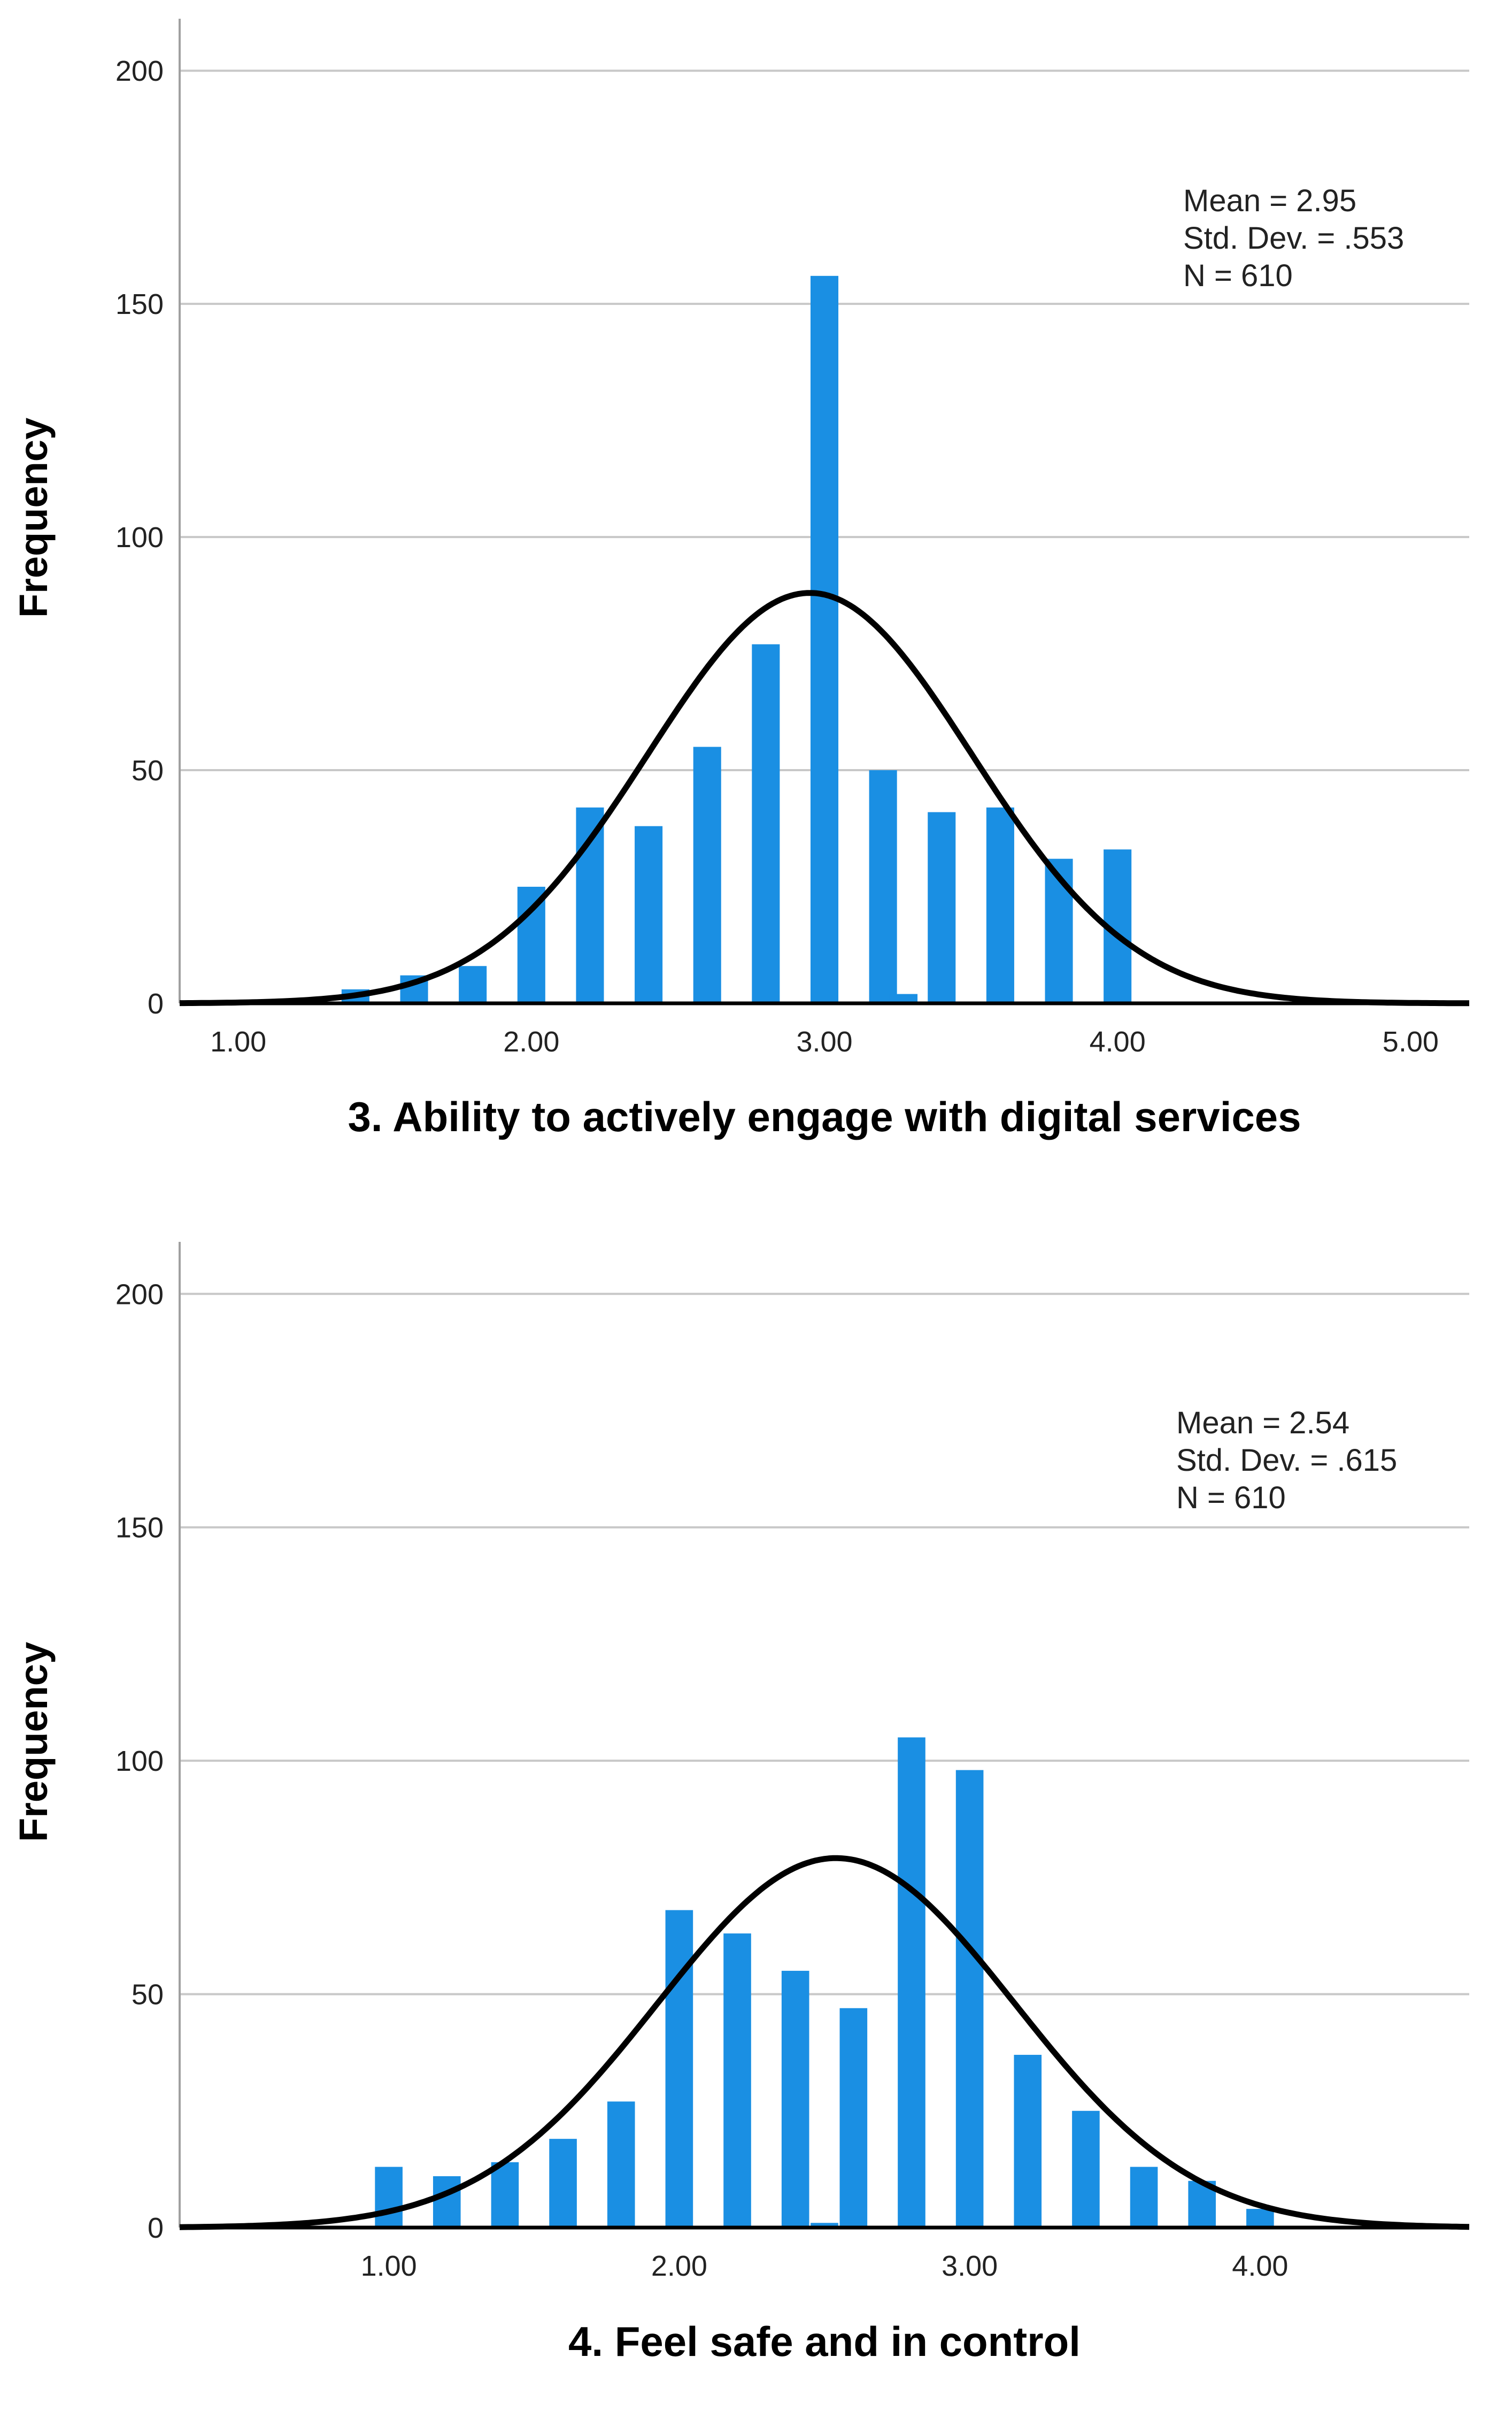  What do you see at coordinates (1287, 1461) in the screenshot?
I see `stats-label: Std. Dev. = .615` at bounding box center [1287, 1461].